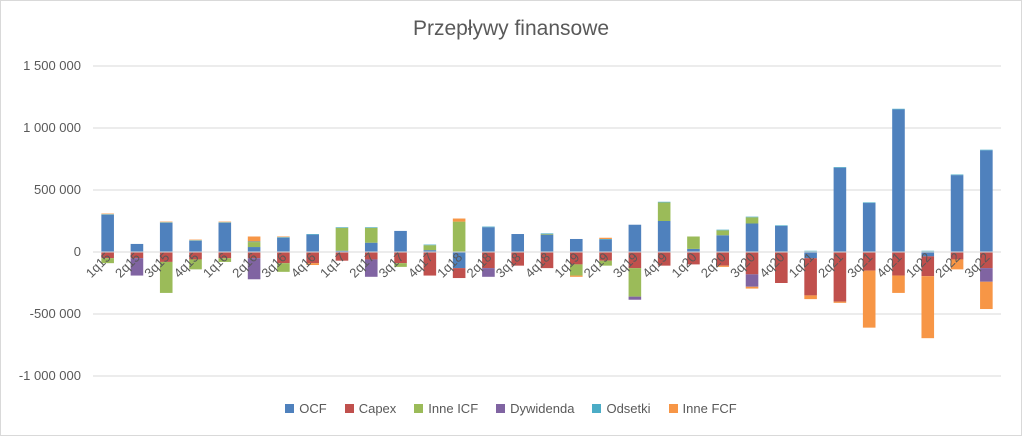  What do you see at coordinates (313, 408) in the screenshot?
I see `legend-label: OCF` at bounding box center [313, 408].